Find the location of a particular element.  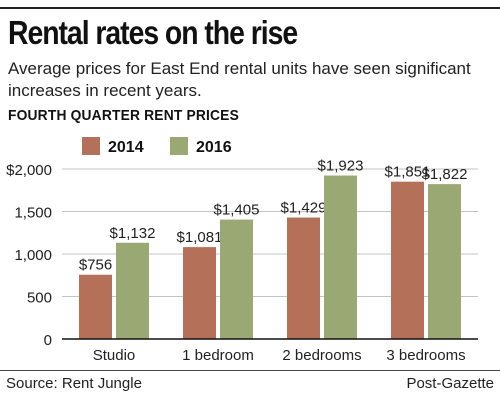

y-axis: 0 500 1,000 1,500 $2,000 is located at coordinates (29, 255).